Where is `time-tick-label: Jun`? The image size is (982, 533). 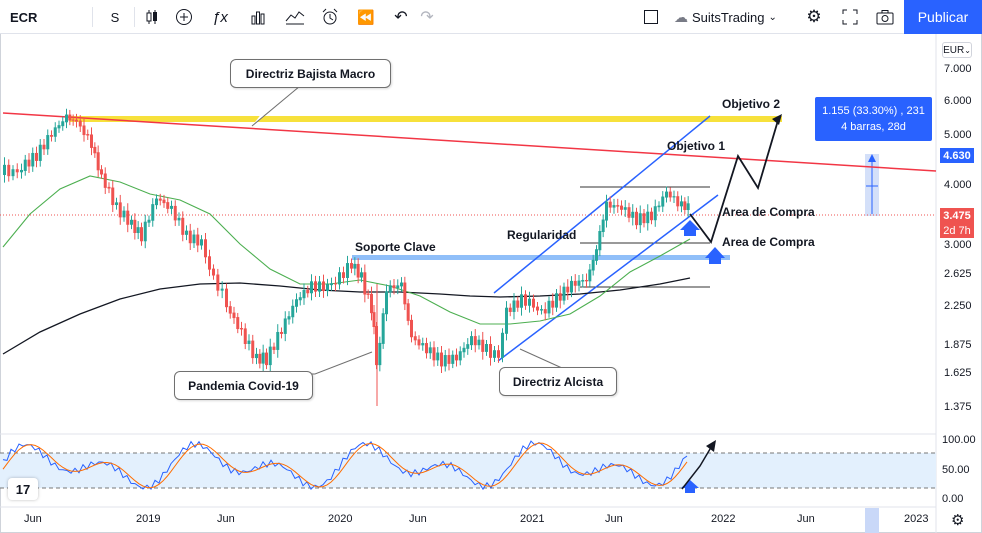
time-tick-label: Jun is located at coordinates (418, 519).